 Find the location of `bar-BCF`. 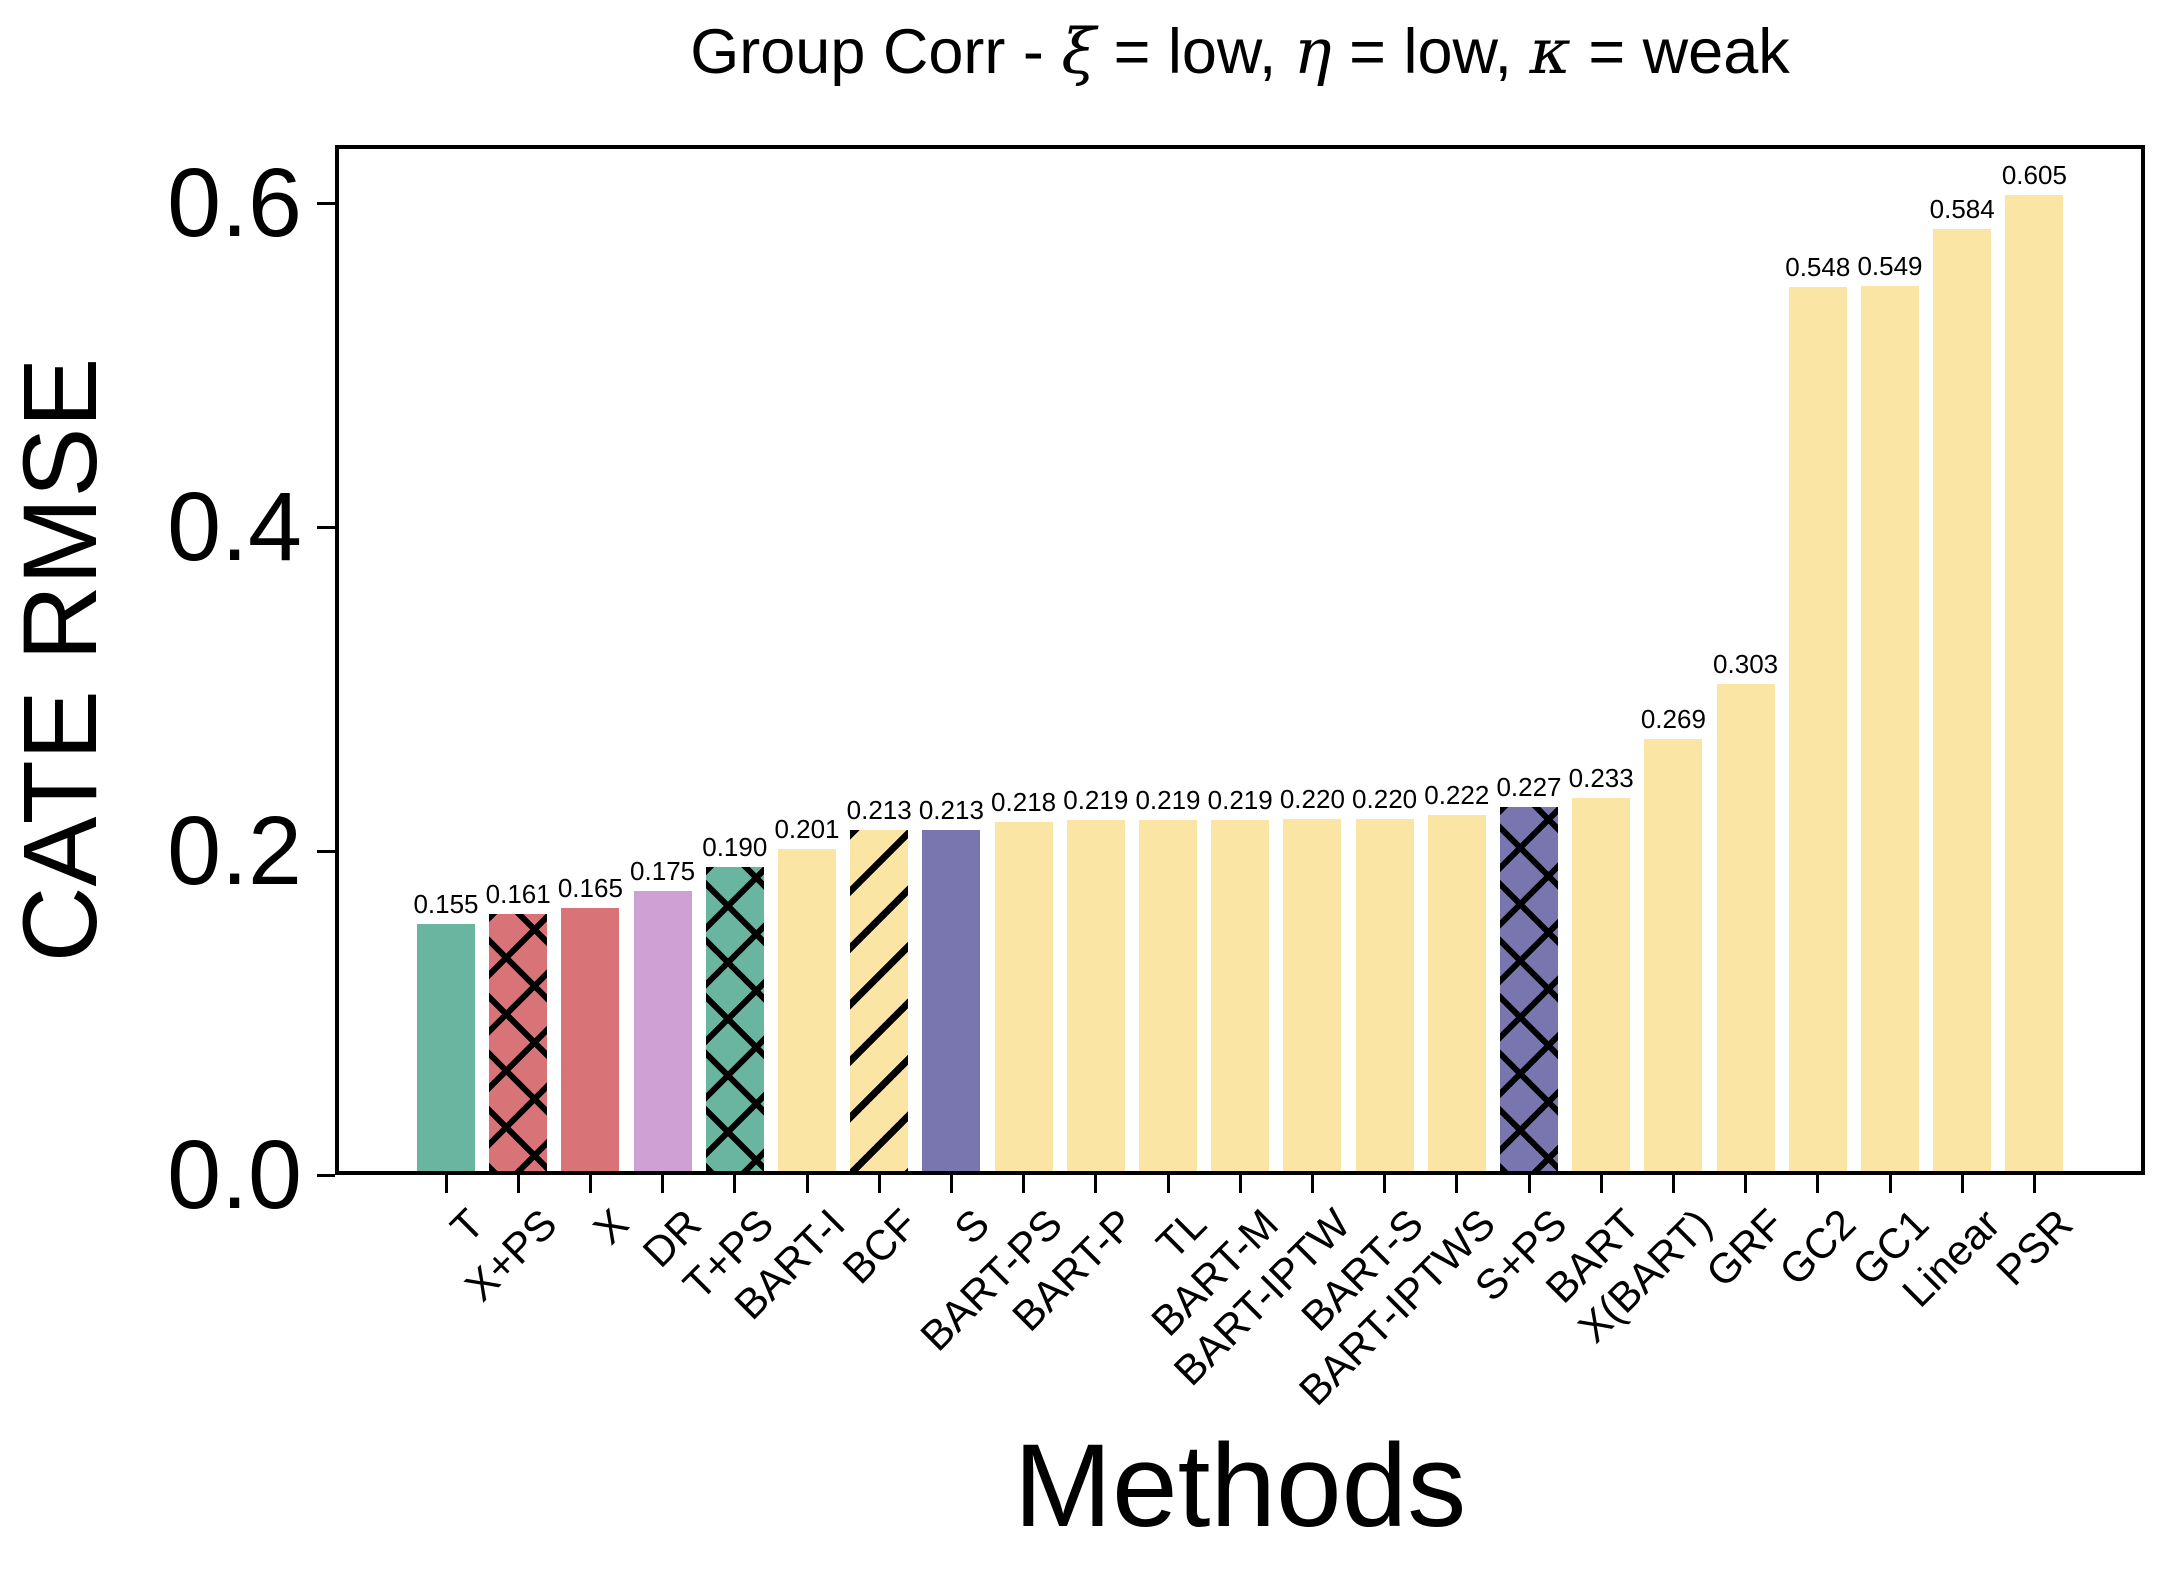

bar-BCF is located at coordinates (879, 1000).